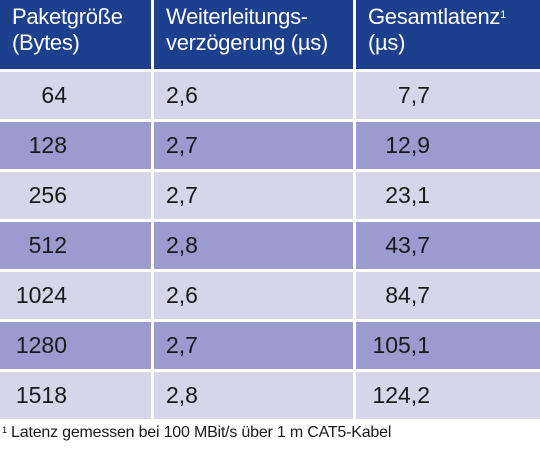  What do you see at coordinates (448, 347) in the screenshot?
I see `cell-total-latency: 105,1` at bounding box center [448, 347].